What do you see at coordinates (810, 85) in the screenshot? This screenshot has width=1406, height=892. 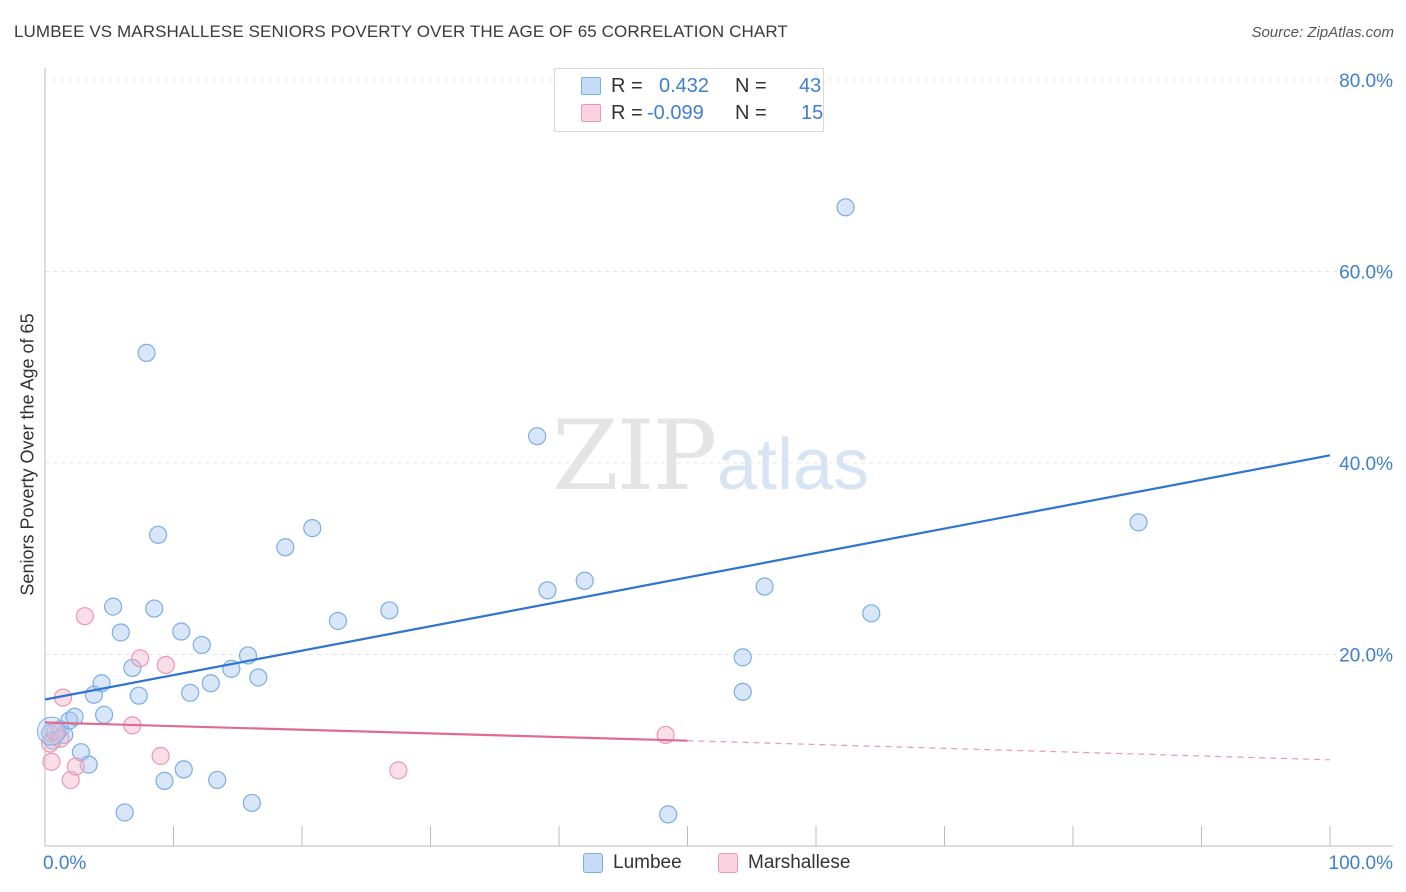 I see `legend-n-value: 43` at bounding box center [810, 85].